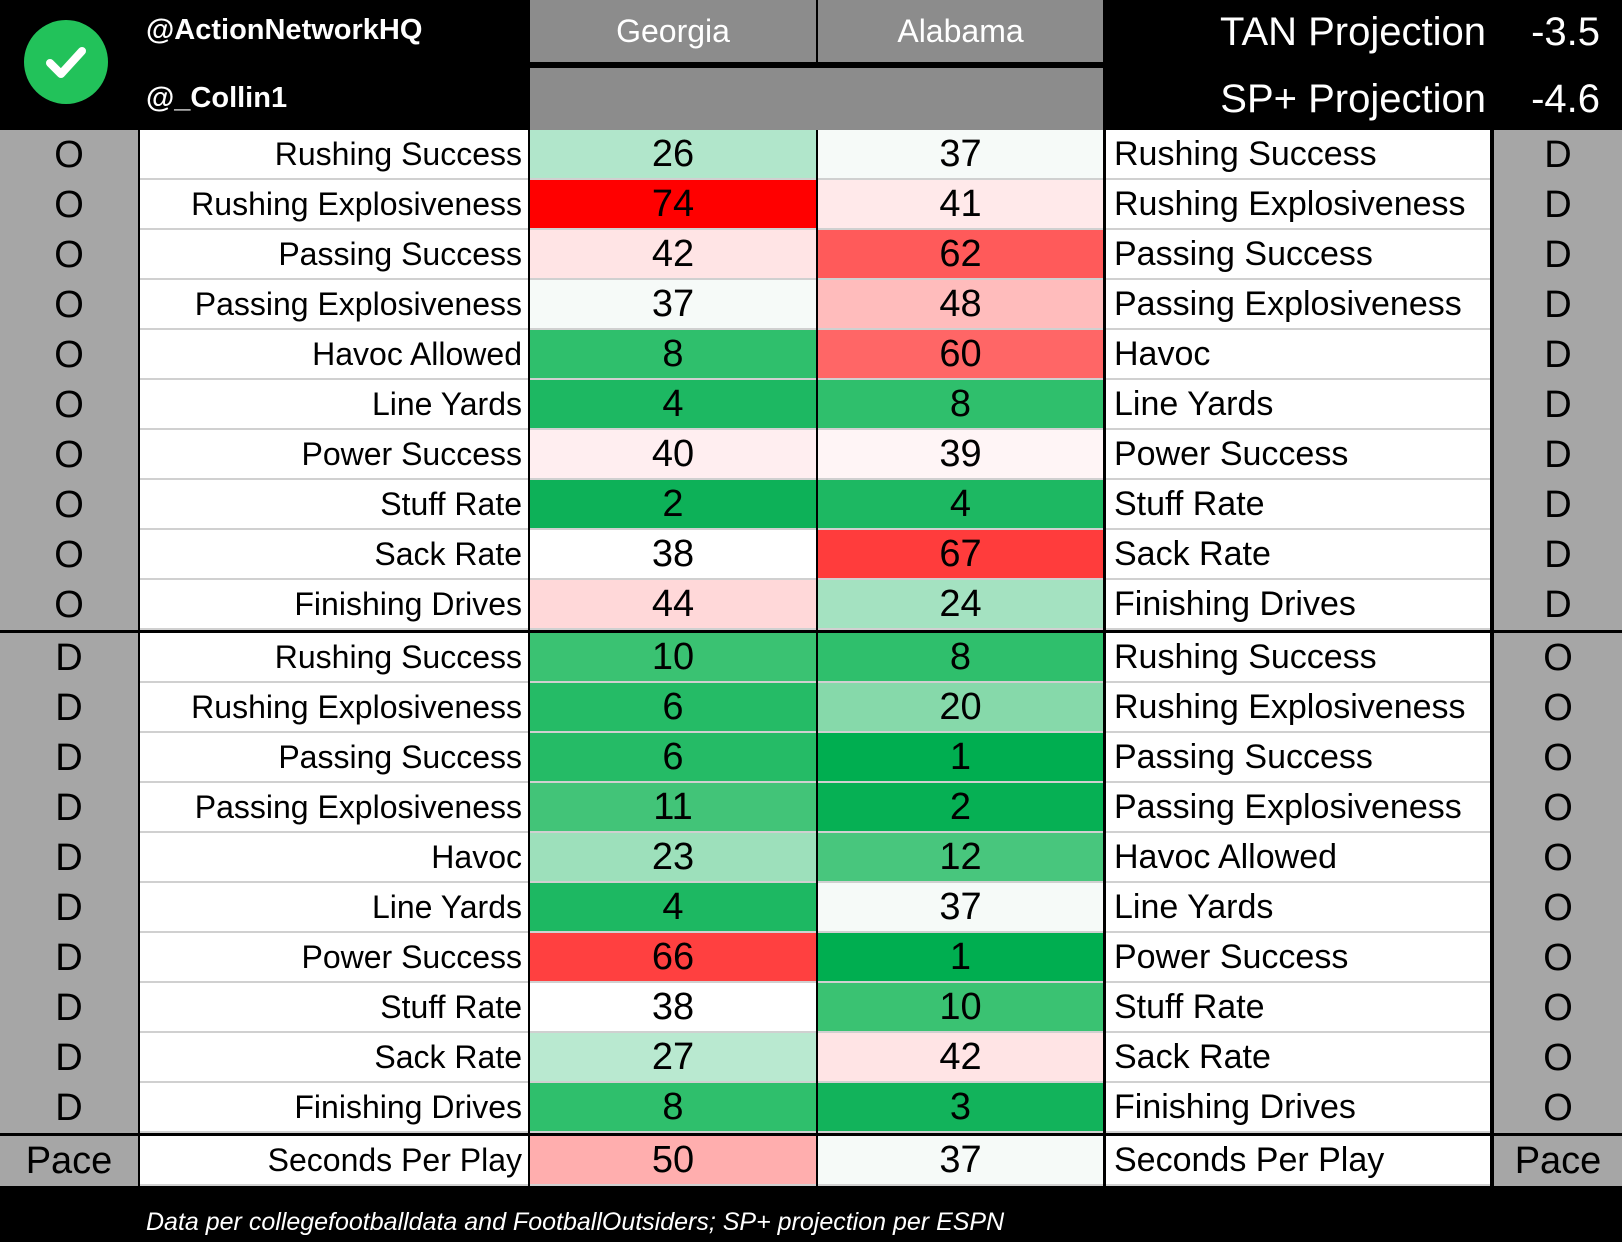 The width and height of the screenshot is (1622, 1242). Describe the element at coordinates (673, 658) in the screenshot. I see `georgia-value: 10` at that location.